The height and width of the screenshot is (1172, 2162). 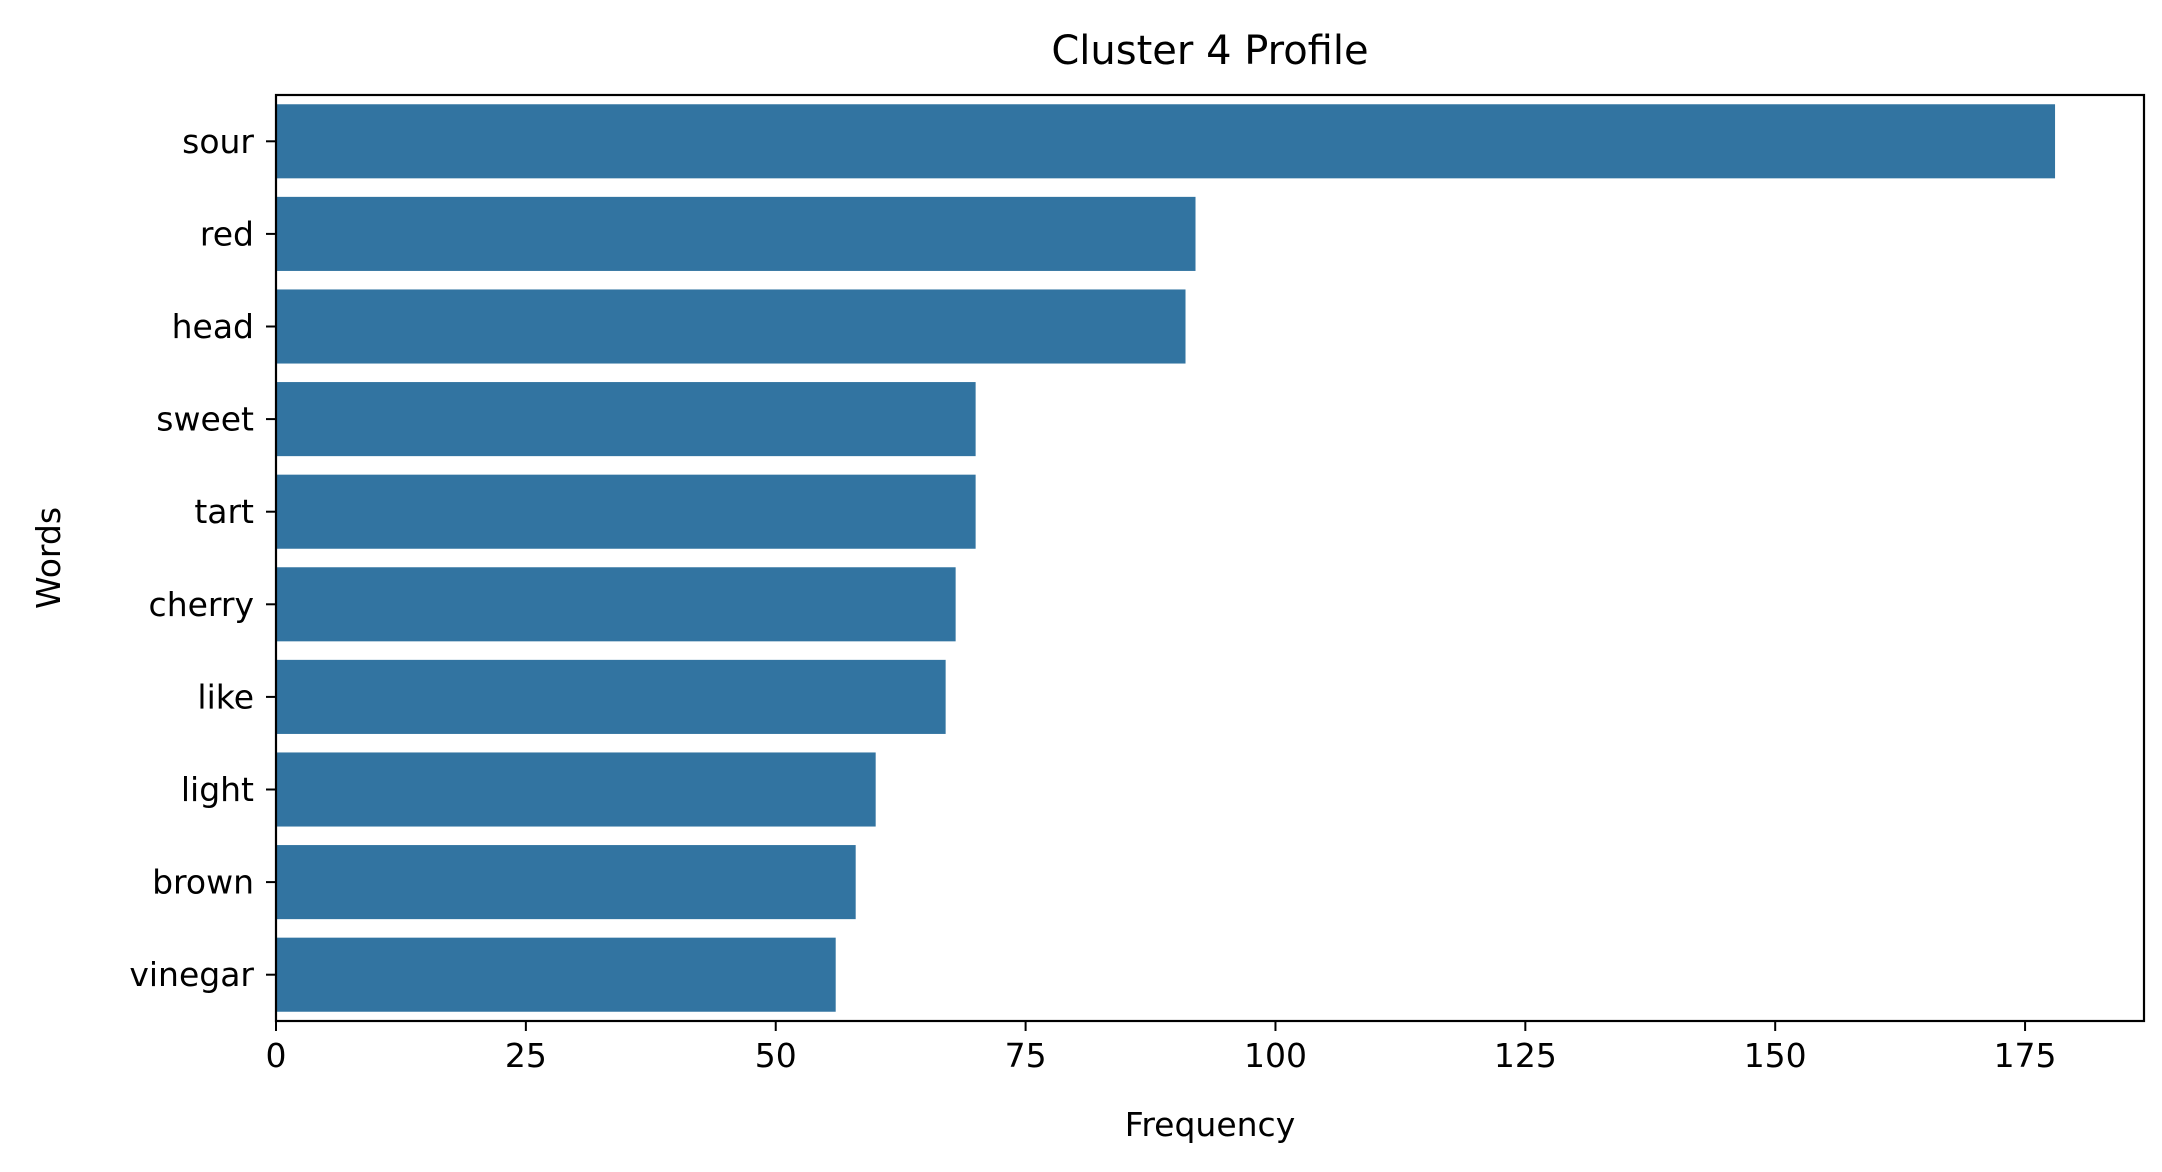 What do you see at coordinates (225, 696) in the screenshot?
I see `y-tick-label: like` at bounding box center [225, 696].